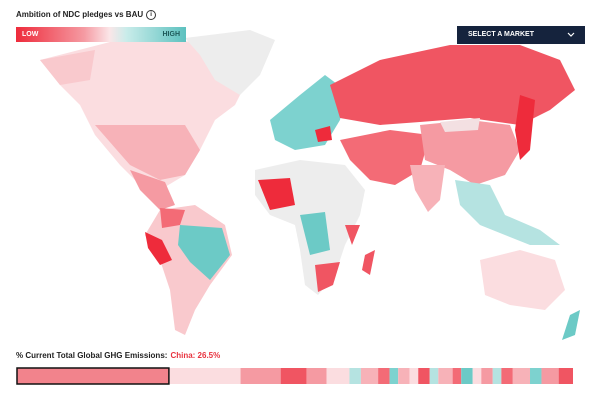 The width and height of the screenshot is (600, 400). What do you see at coordinates (571, 325) in the screenshot?
I see `new-zealand` at bounding box center [571, 325].